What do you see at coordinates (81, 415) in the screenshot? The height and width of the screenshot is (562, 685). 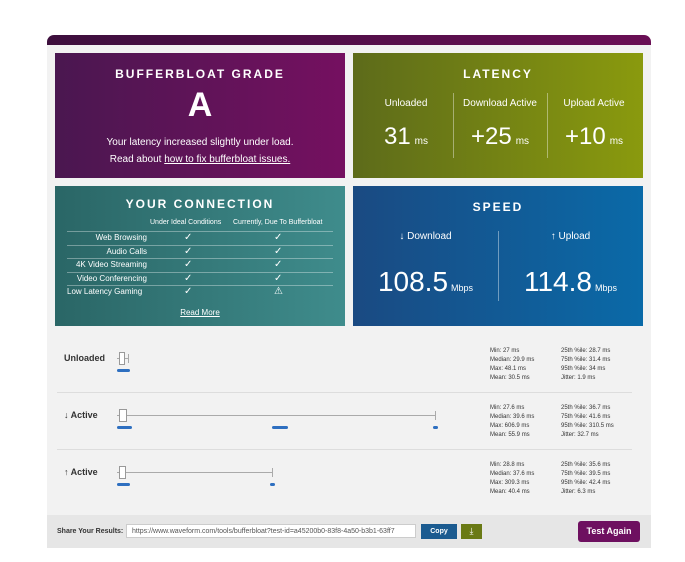 I see `row-label: ↓ Active` at bounding box center [81, 415].